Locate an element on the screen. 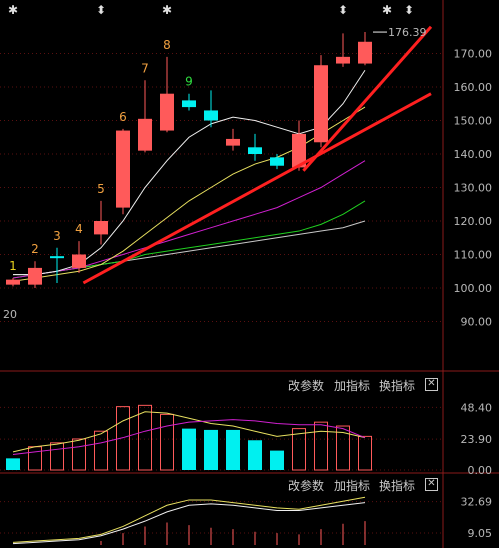  panel2-yellow-line is located at coordinates (189, 432).